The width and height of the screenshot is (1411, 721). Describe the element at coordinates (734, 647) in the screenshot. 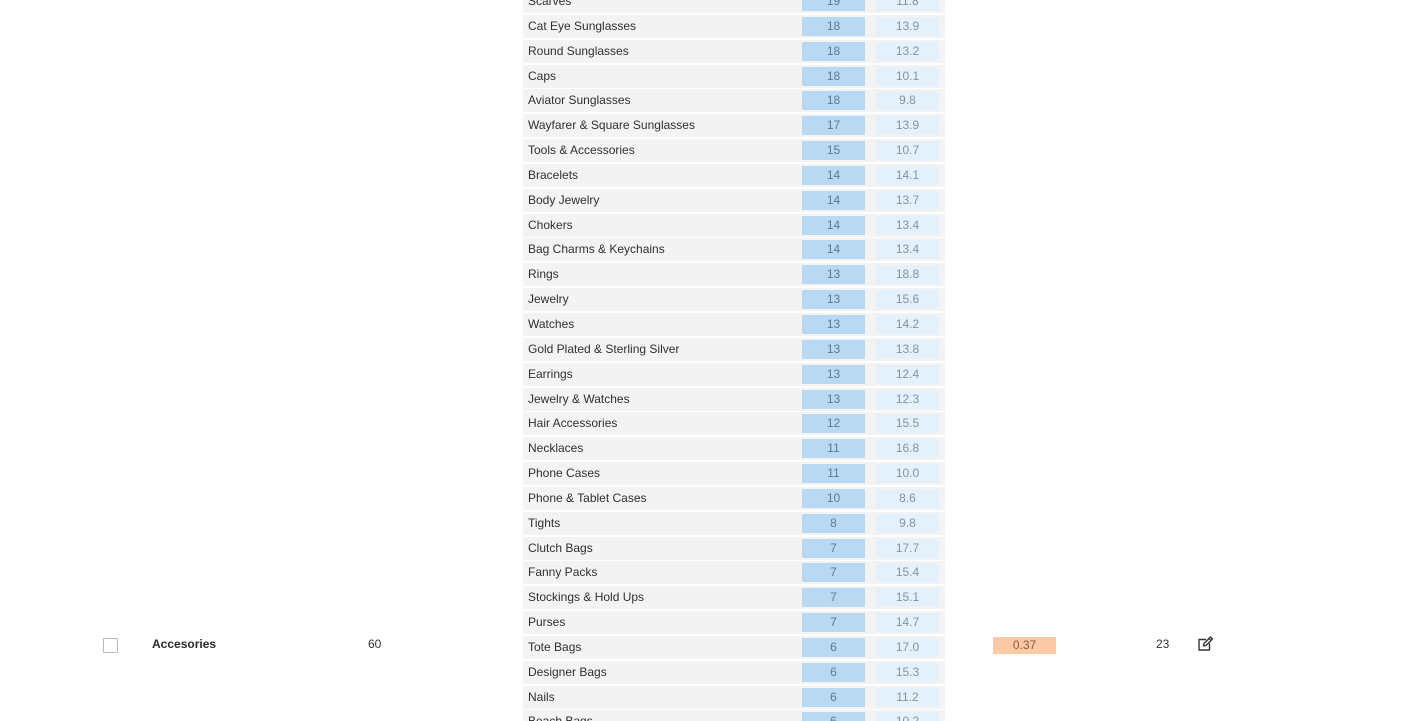

I see `subcategory-row: Tote Bags 6 17.0` at that location.